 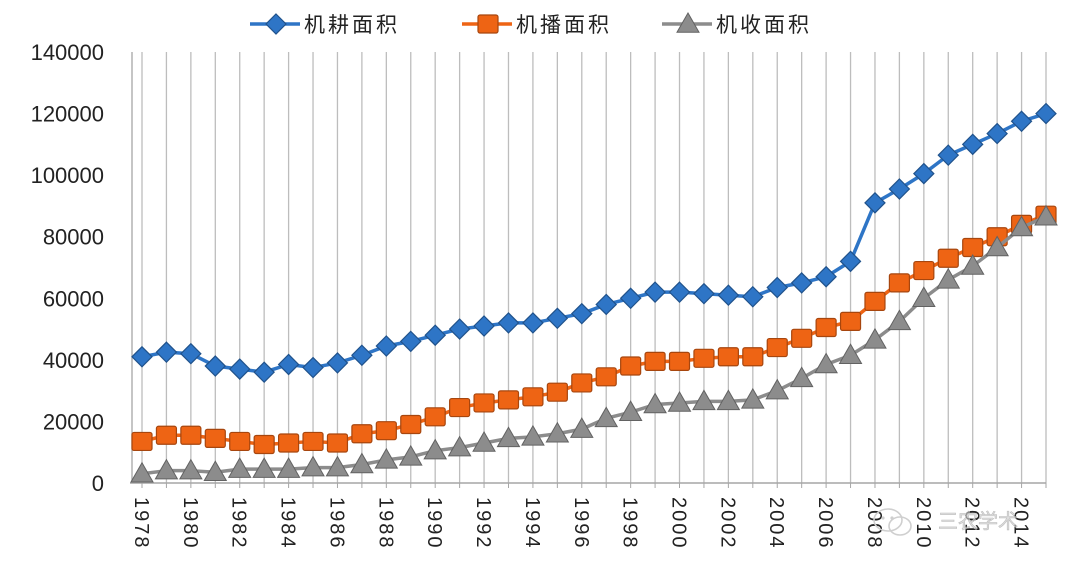 I want to click on x-tick-label: 2014, so click(x=1021, y=523).